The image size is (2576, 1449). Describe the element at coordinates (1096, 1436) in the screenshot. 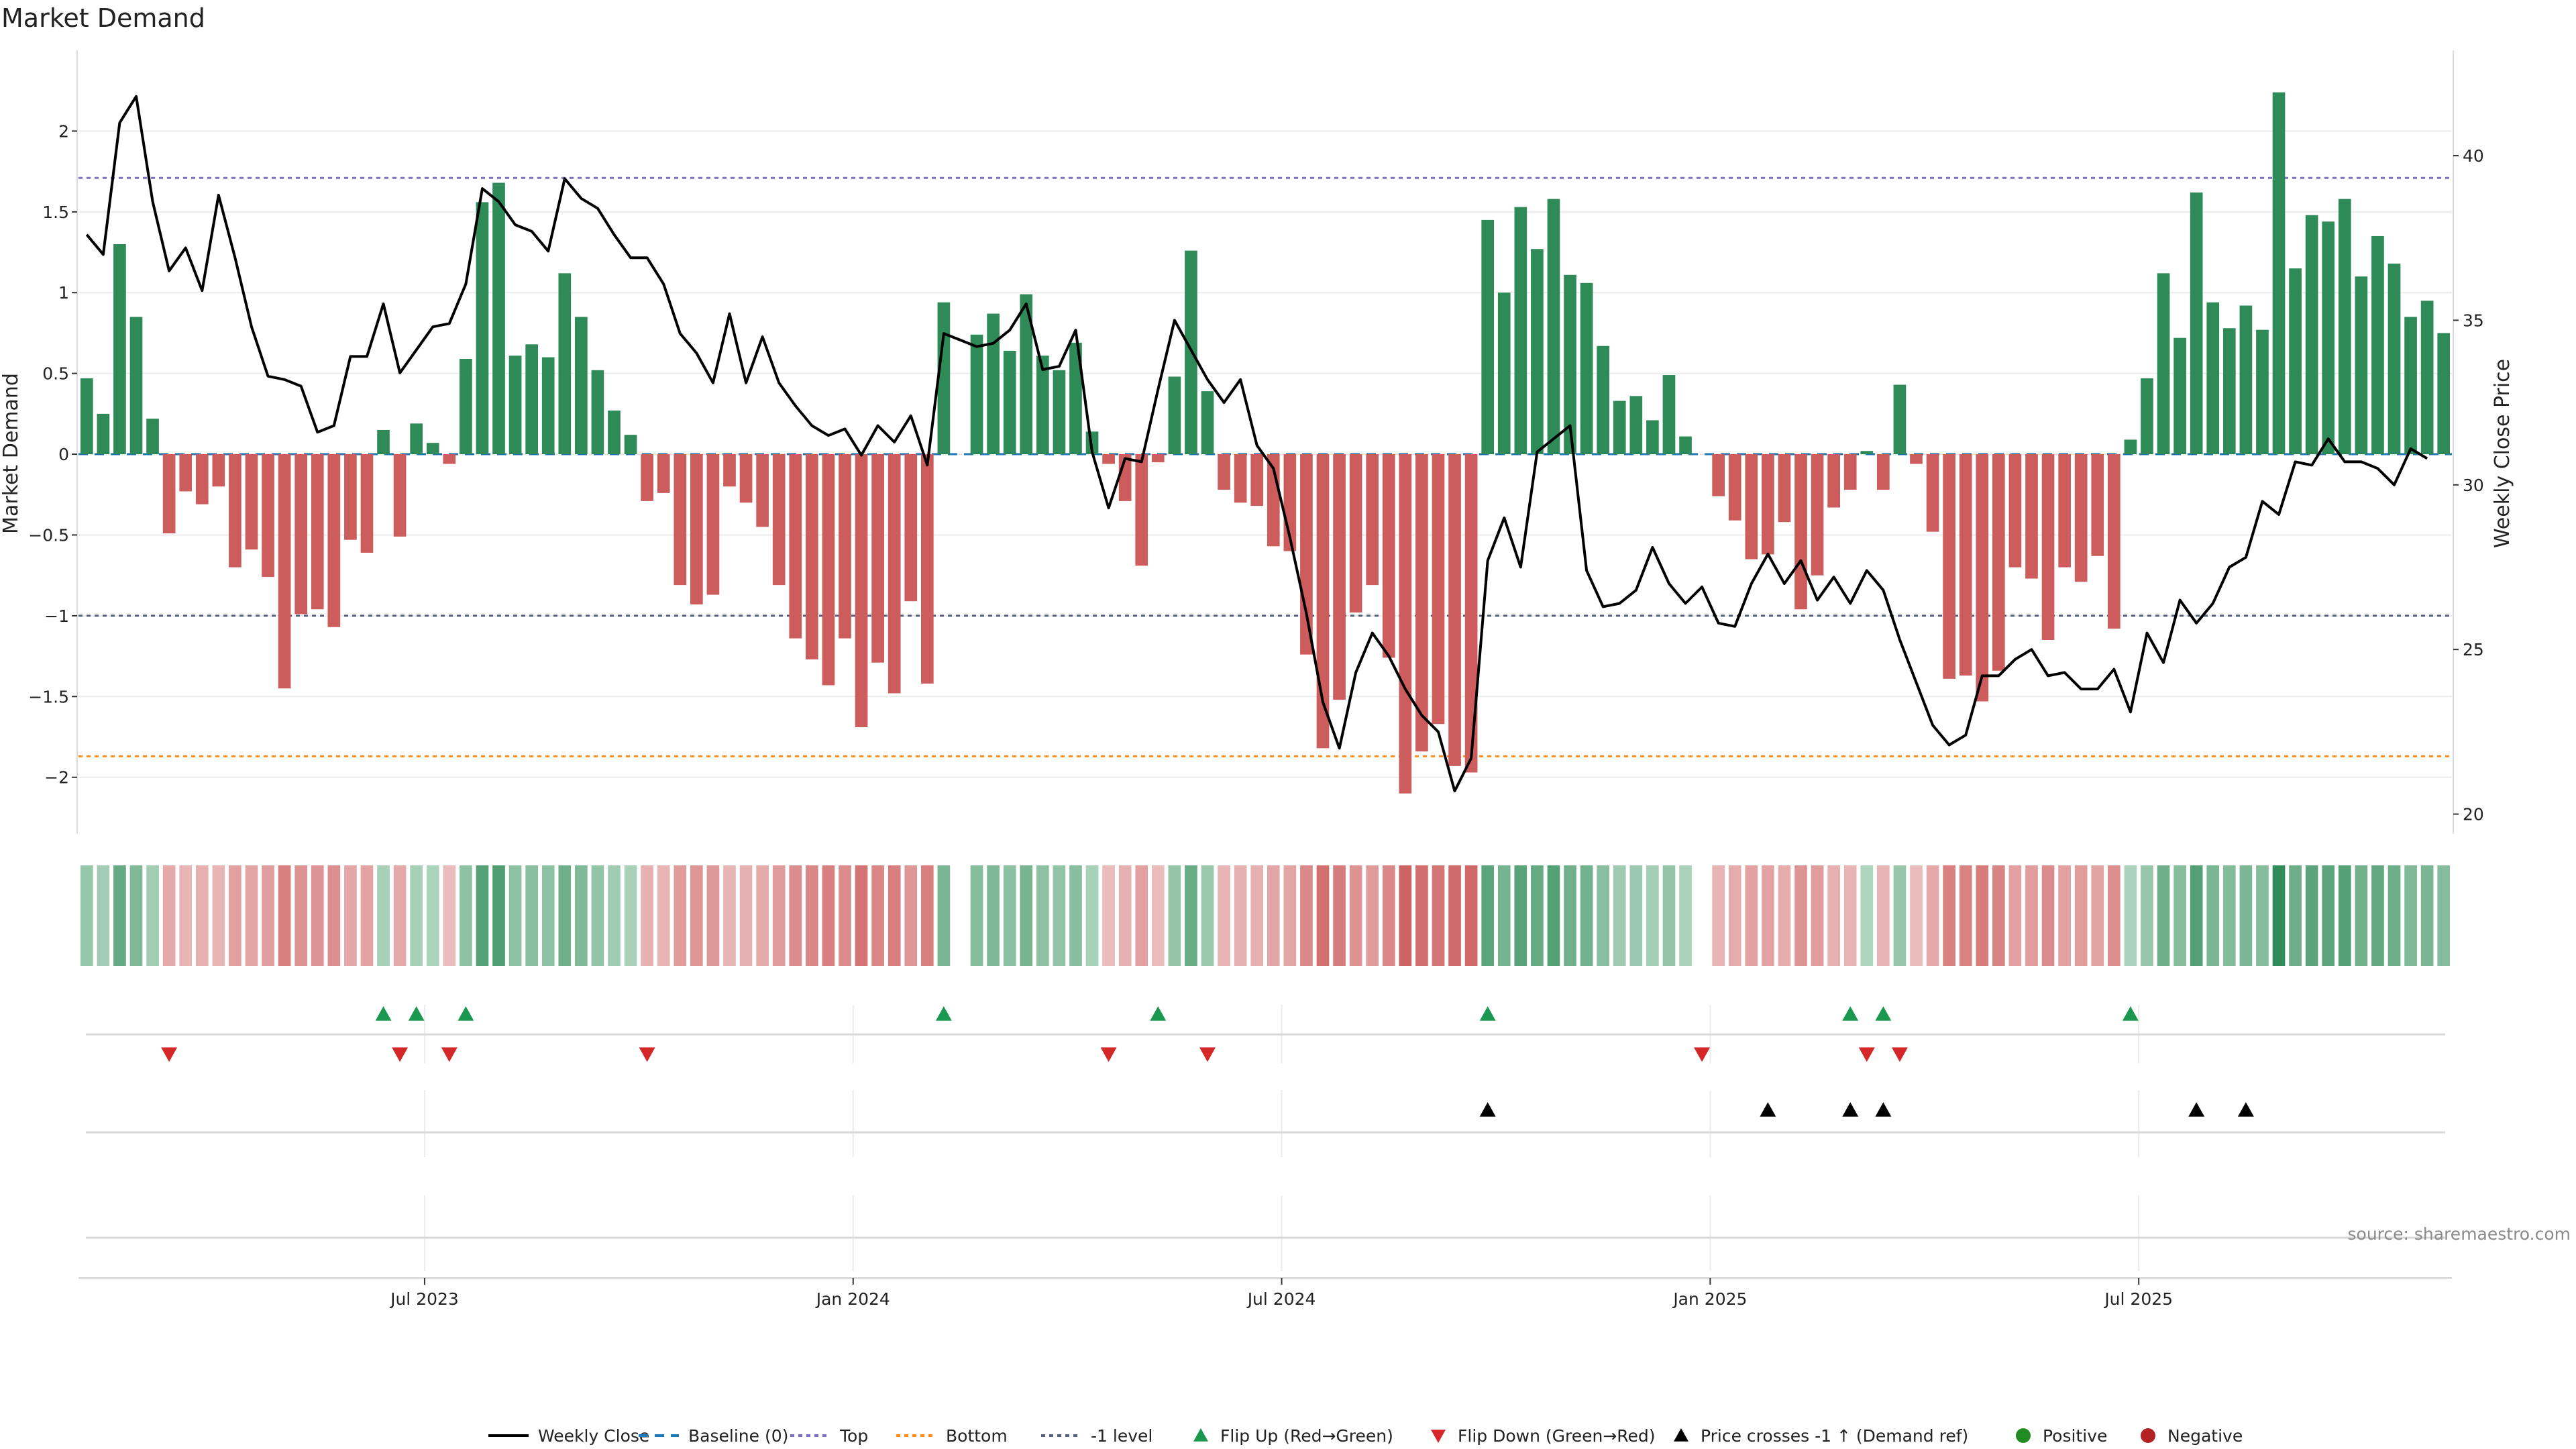

I see `legend-item: -1 level` at that location.